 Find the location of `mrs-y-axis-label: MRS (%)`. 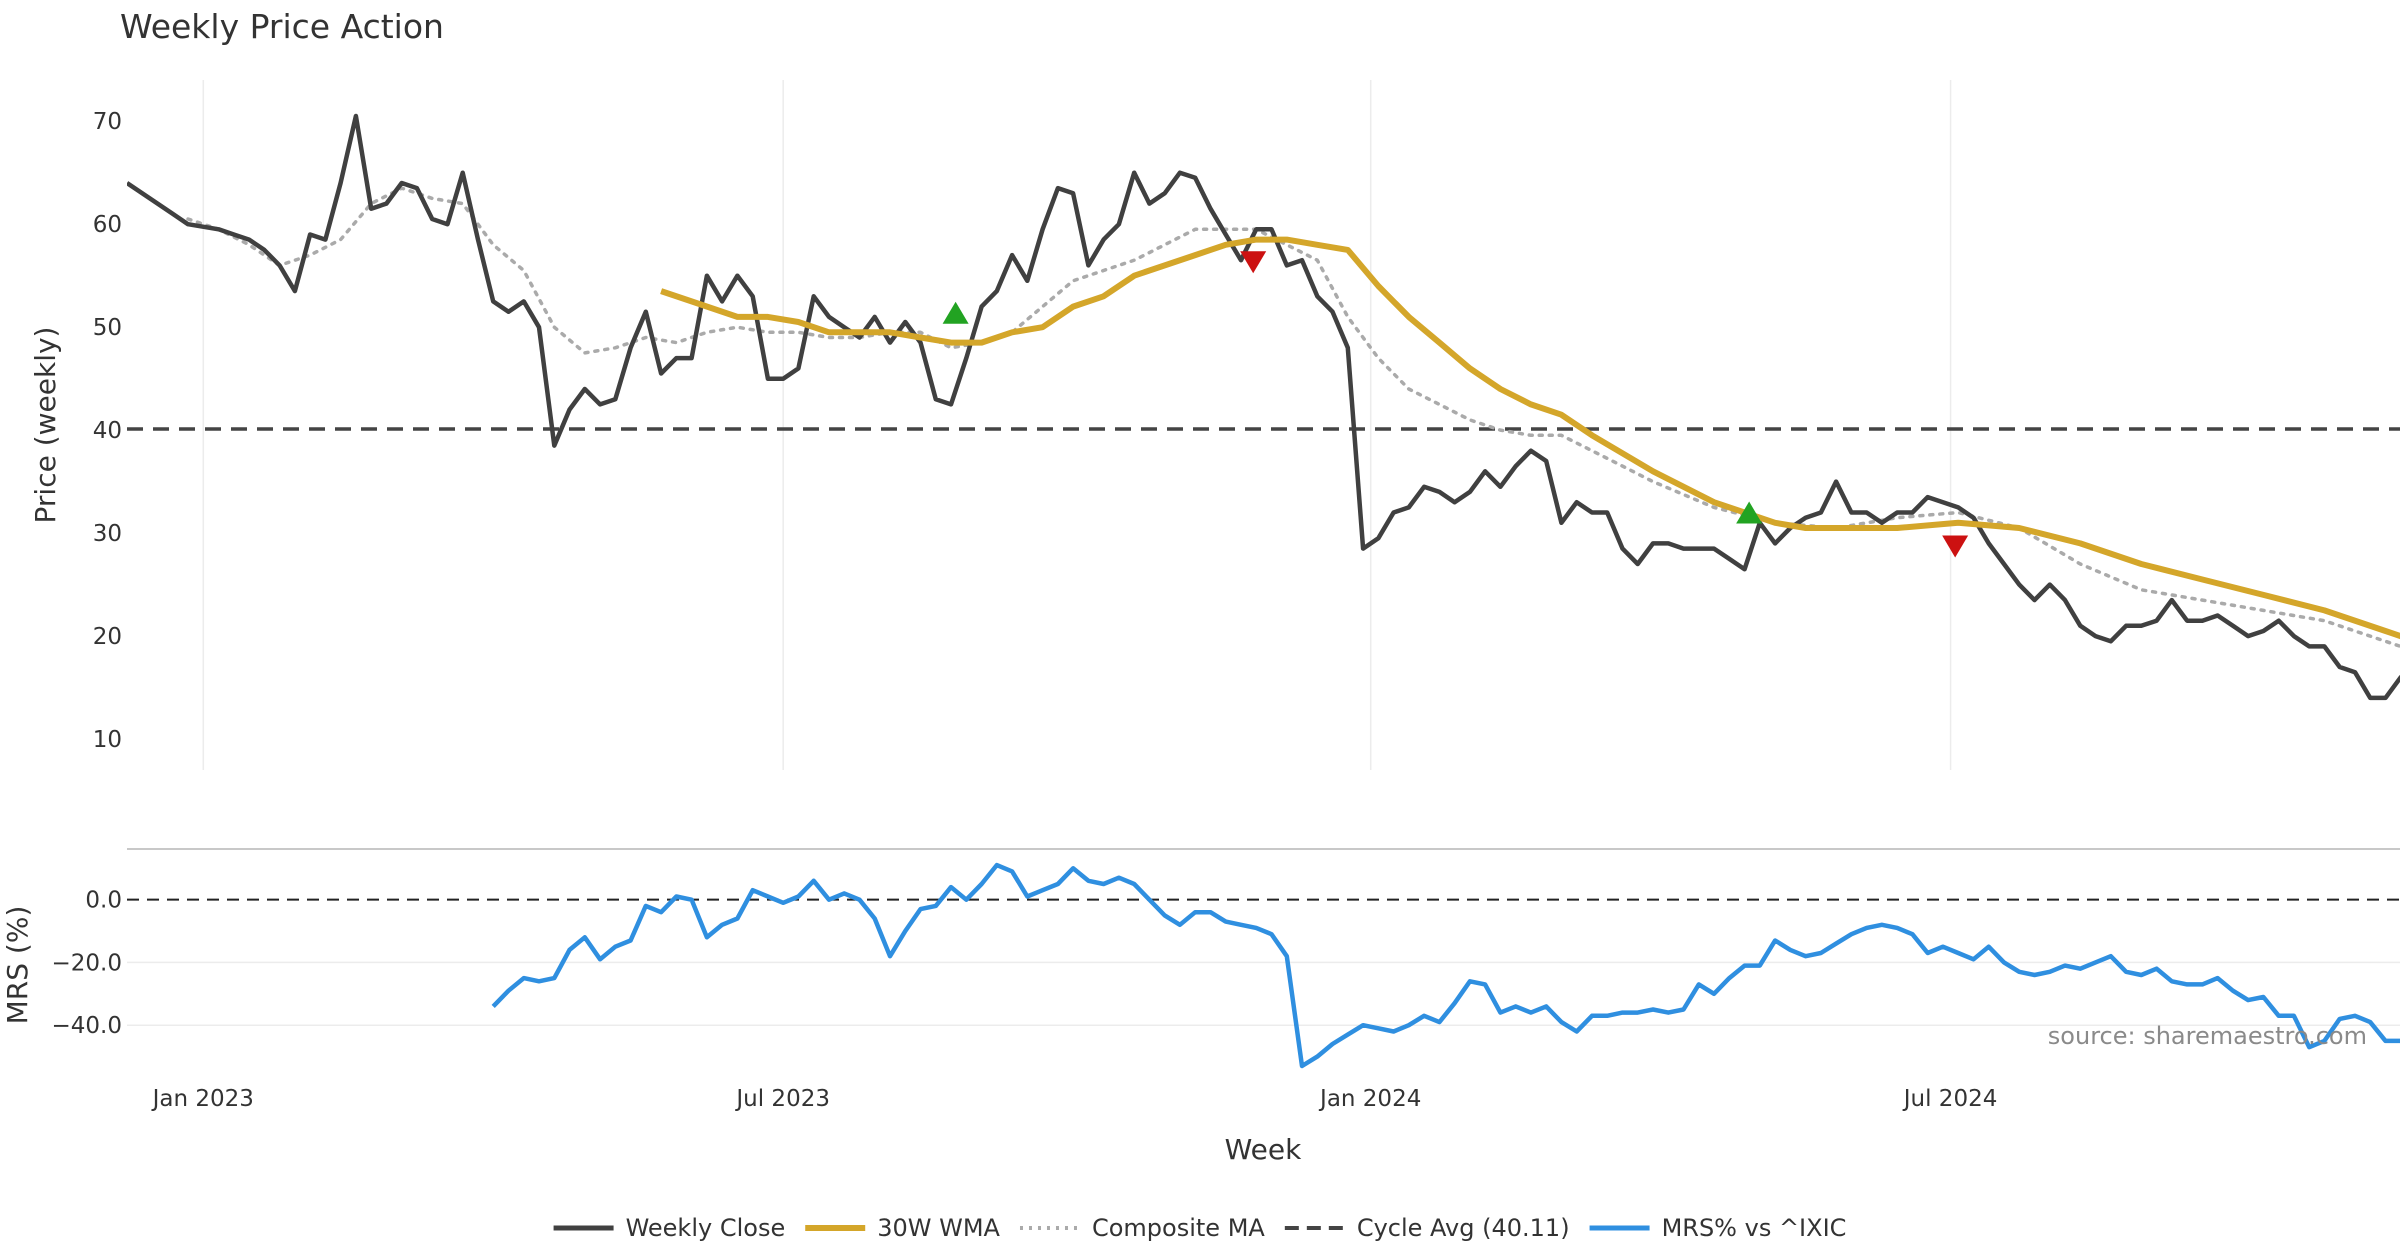

mrs-y-axis-label: MRS (%) is located at coordinates (17, 965).